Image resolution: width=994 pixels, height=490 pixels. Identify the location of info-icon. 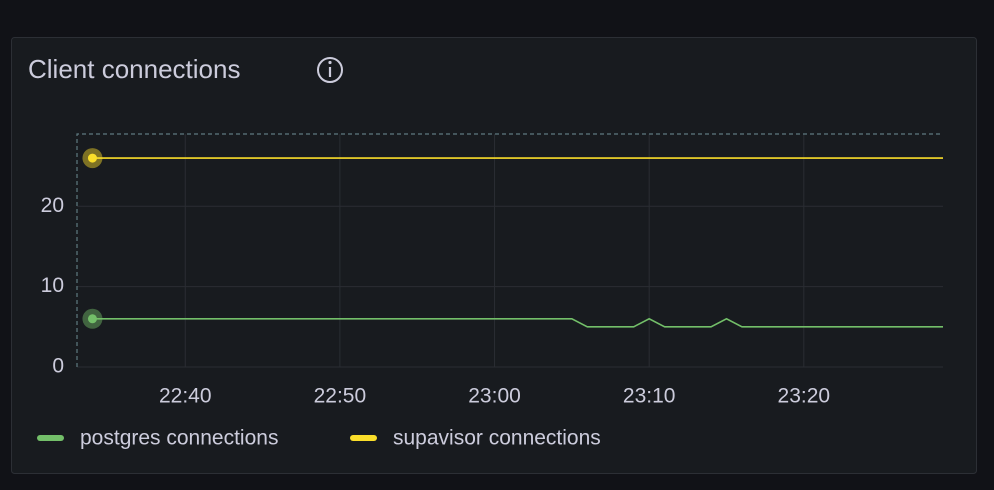
(330, 70).